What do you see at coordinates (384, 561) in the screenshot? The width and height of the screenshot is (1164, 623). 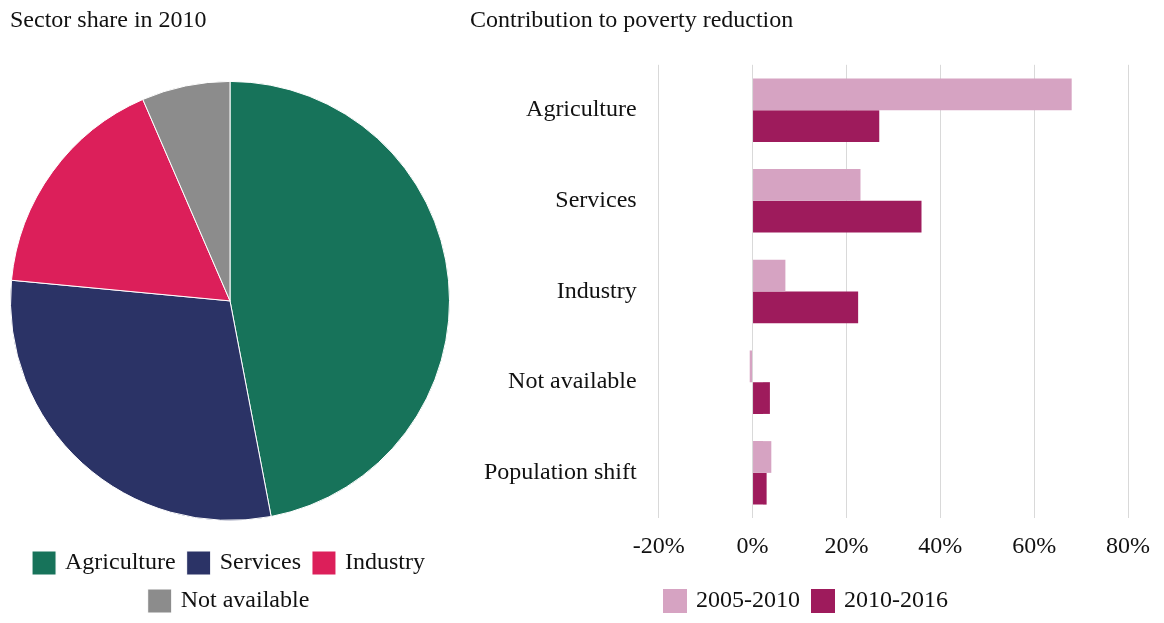 I see `legend-label: Industry` at bounding box center [384, 561].